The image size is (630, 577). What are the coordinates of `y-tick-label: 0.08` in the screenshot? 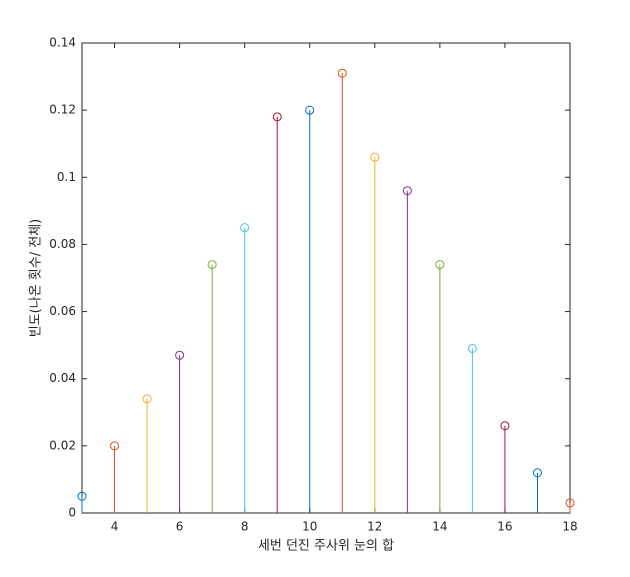 It's located at (62, 244).